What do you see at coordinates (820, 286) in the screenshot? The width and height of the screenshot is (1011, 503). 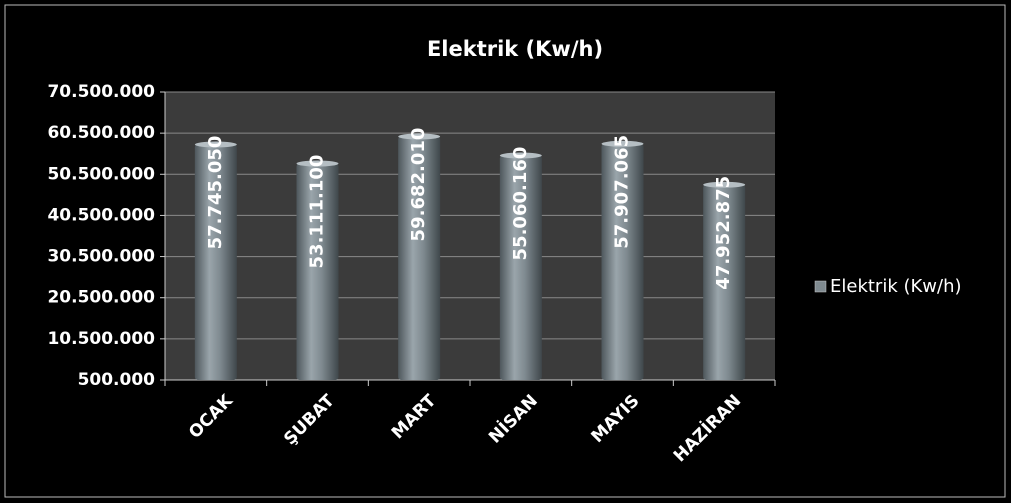 I see `legend-swatch` at bounding box center [820, 286].